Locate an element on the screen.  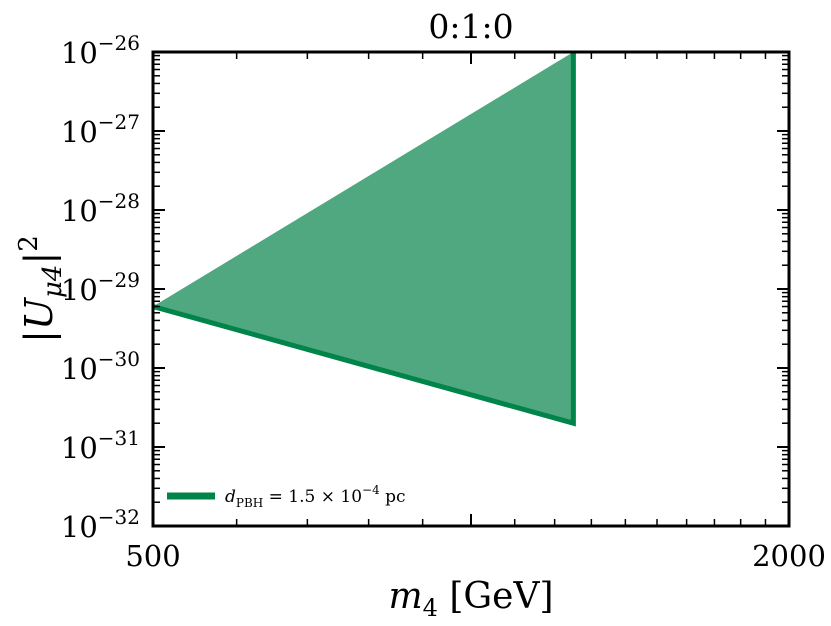
y-tick-label-30: 10−30 is located at coordinates (100, 366).